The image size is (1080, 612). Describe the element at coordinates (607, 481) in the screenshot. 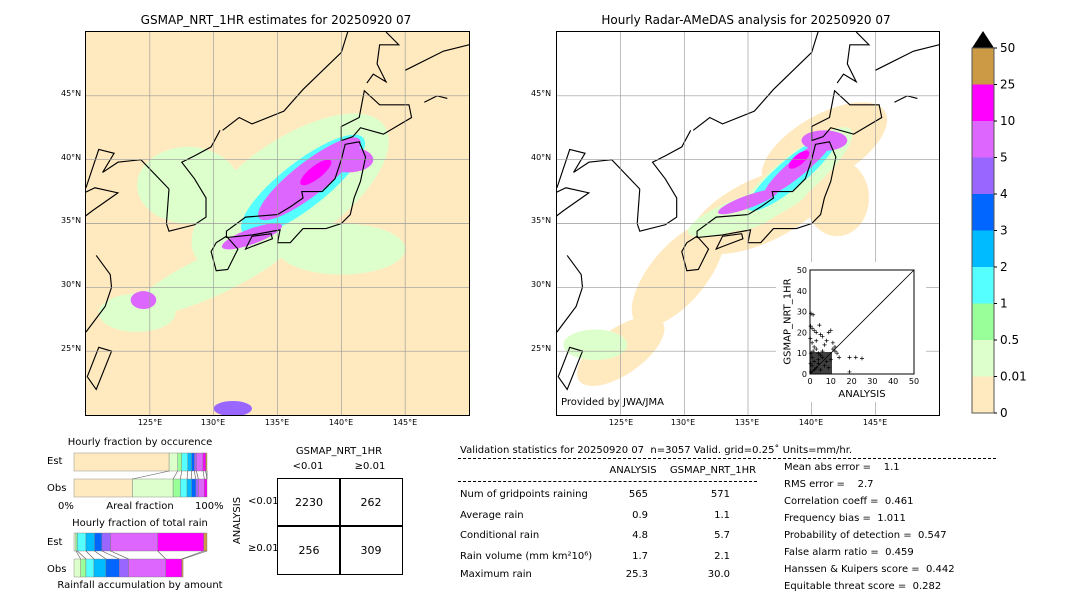

I see `divider` at that location.